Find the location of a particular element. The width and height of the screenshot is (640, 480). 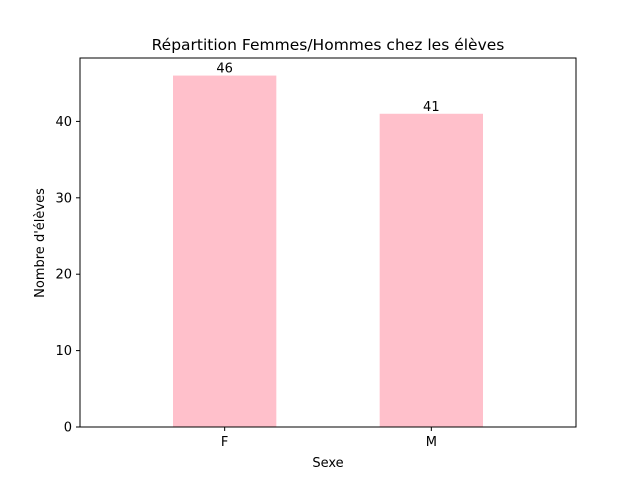

data-label-F: 46 is located at coordinates (224, 69).